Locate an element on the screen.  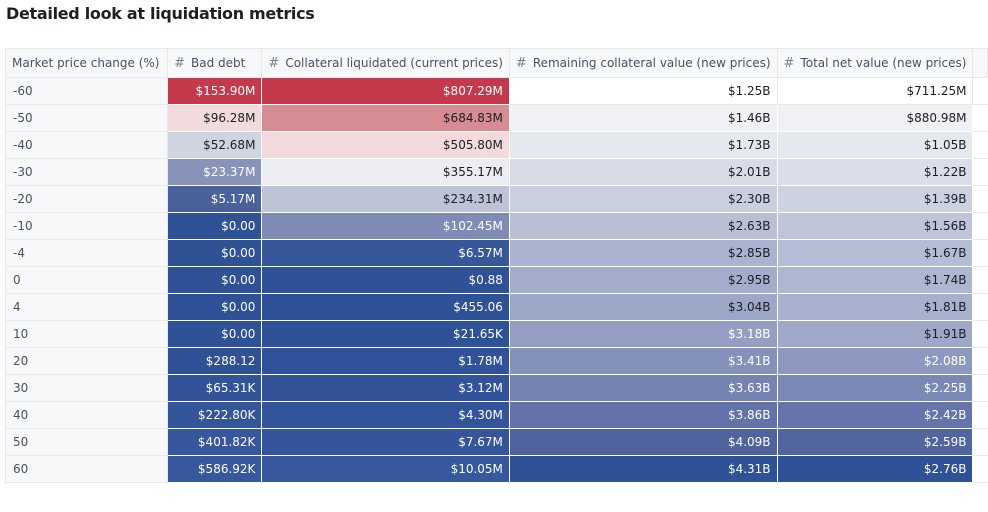
collateral-liquidated-cell: $505.80M is located at coordinates (385, 145).